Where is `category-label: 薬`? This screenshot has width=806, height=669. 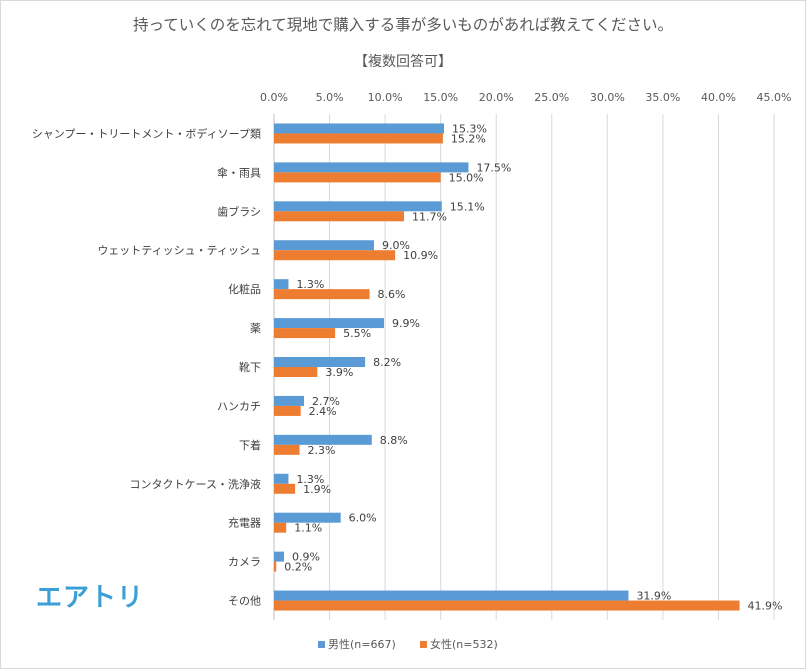 category-label: 薬 is located at coordinates (255, 328).